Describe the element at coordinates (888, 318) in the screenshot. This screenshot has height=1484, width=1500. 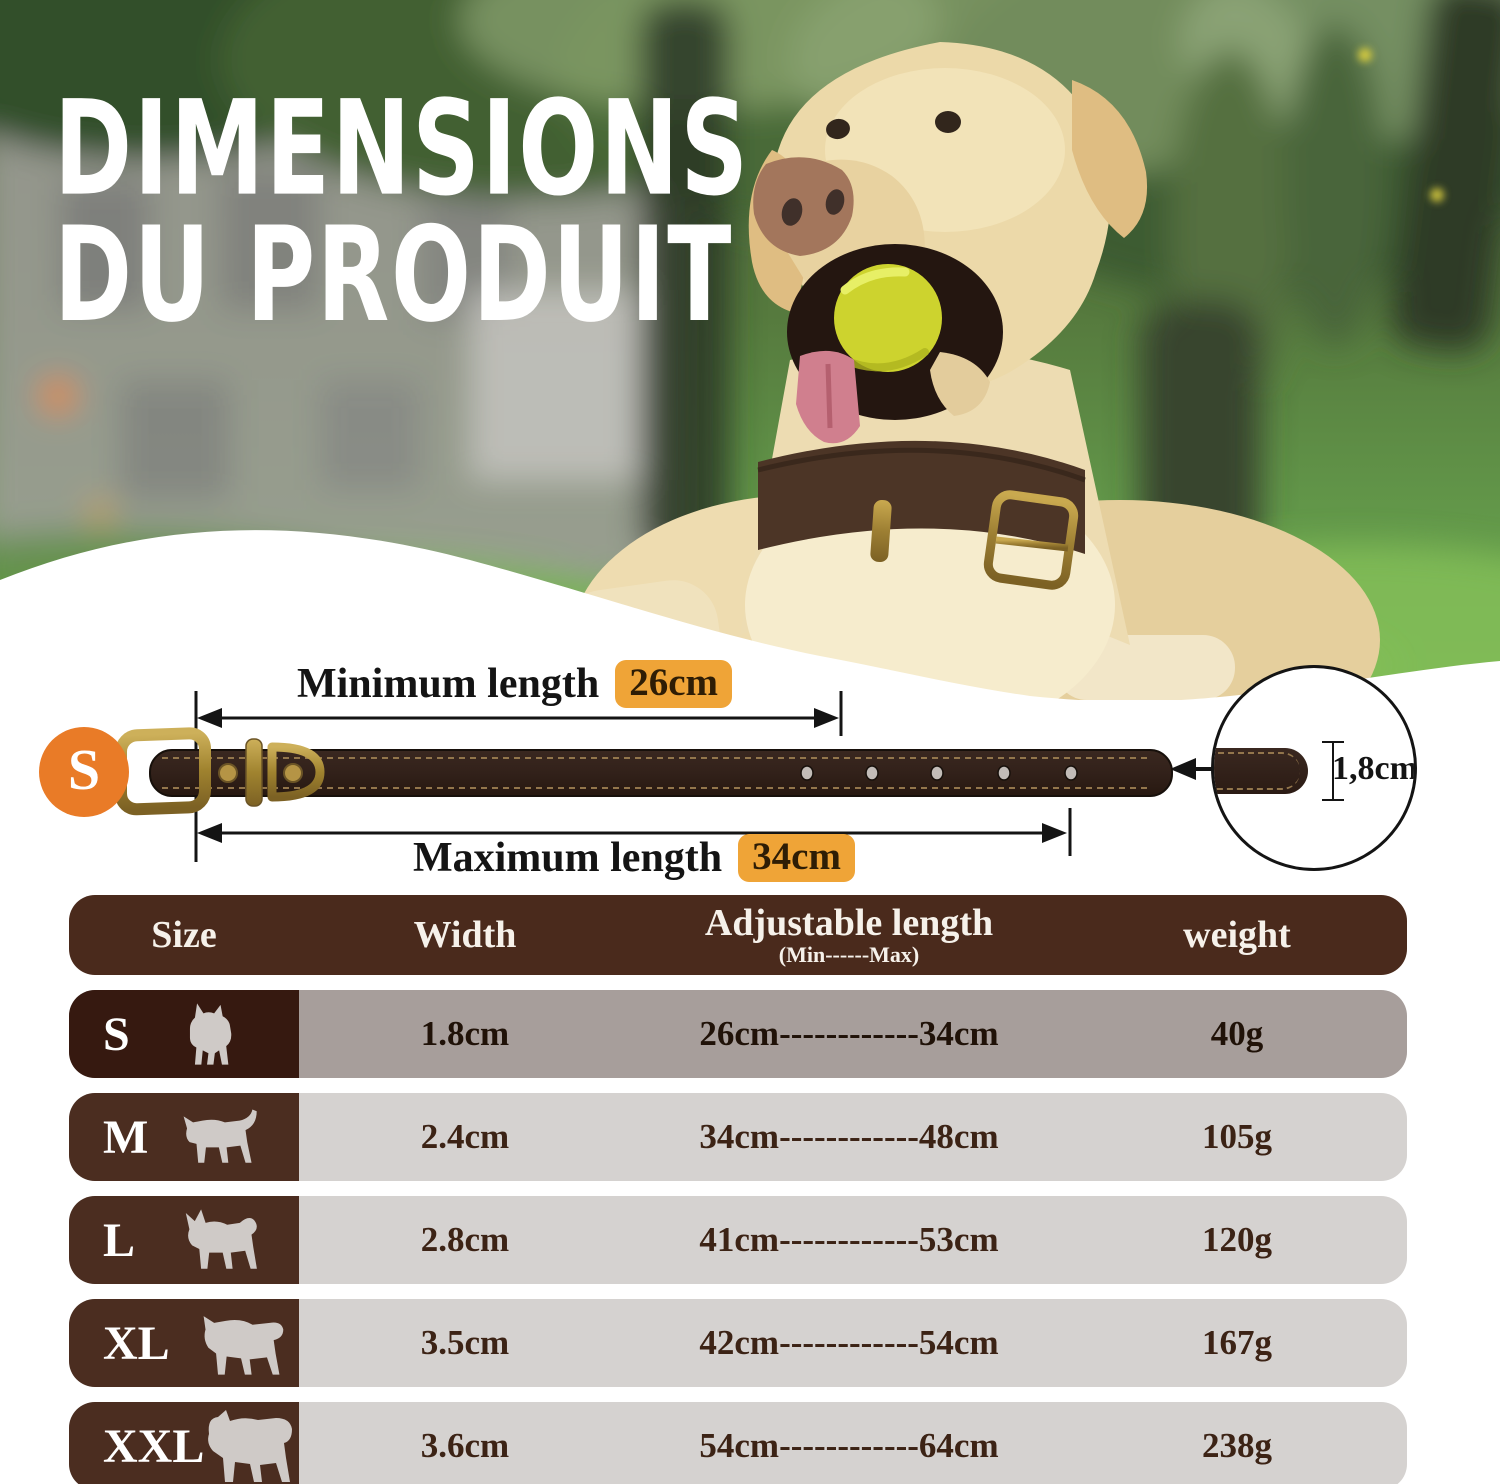
I see `tennis-ball` at that location.